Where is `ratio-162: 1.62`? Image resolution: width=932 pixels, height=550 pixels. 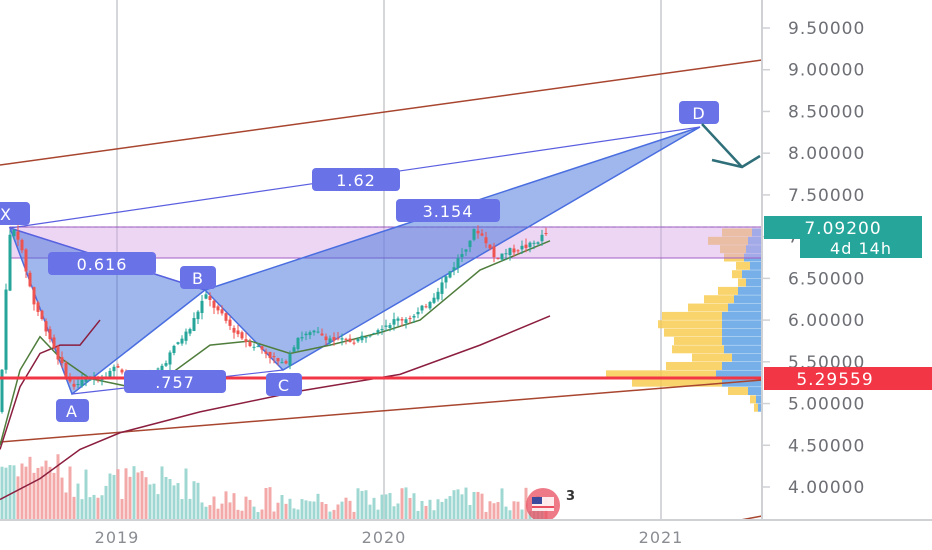
ratio-162: 1.62 is located at coordinates (356, 179).